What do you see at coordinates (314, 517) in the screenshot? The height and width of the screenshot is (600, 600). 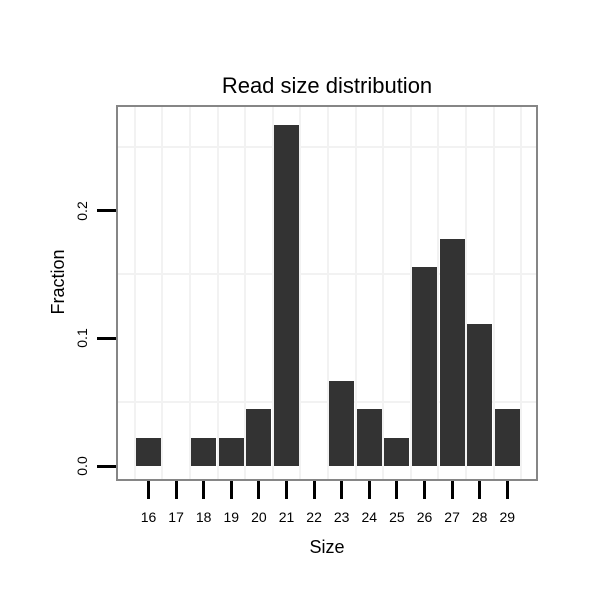 I see `x-tick-label-22: 22` at bounding box center [314, 517].